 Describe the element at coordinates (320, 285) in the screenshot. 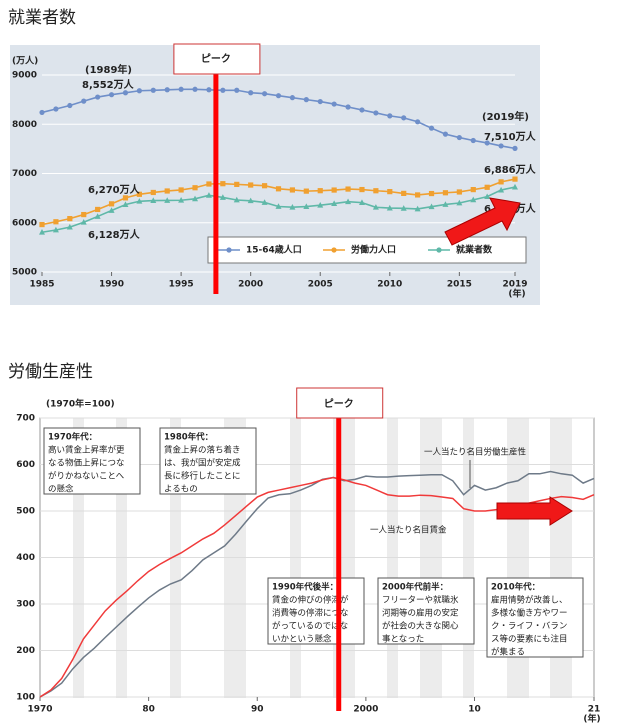

I see `x-tick-label: 2005` at that location.